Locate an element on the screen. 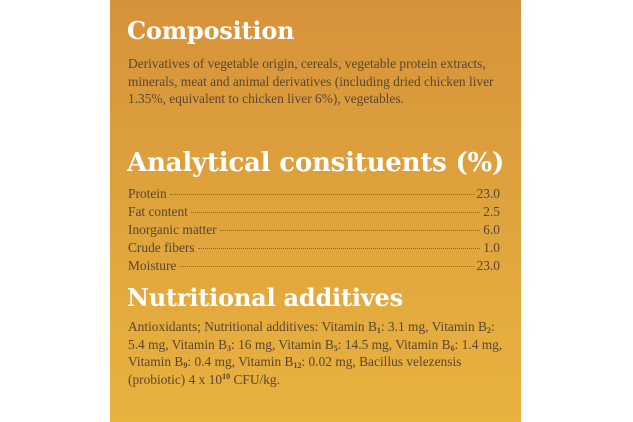 This screenshot has width=633, height=422. nutritional-heading: Nutritional additives is located at coordinates (265, 297).